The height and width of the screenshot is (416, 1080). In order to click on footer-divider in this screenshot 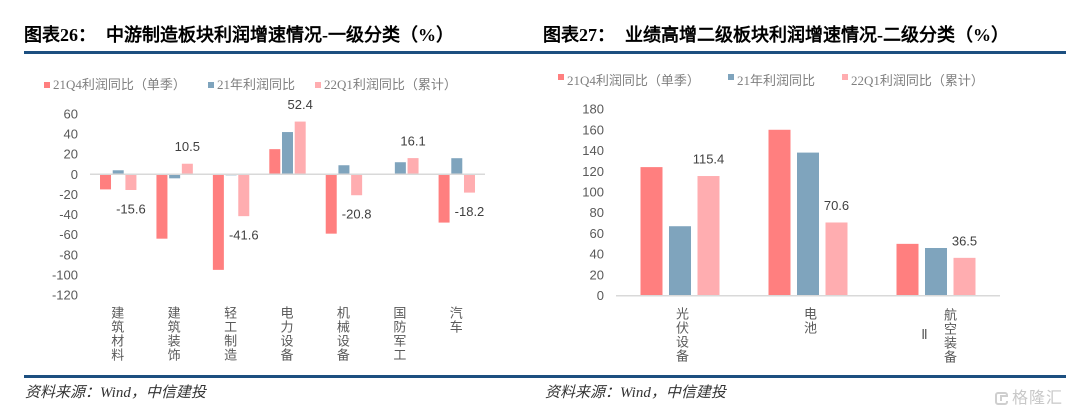, I will do `click(545, 376)`.